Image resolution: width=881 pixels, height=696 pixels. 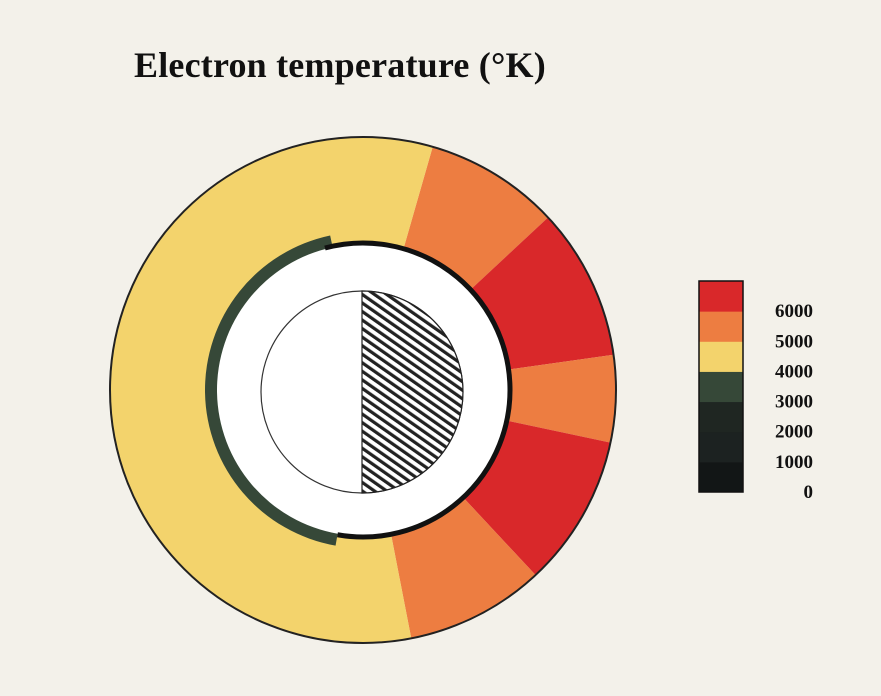 I want to click on planet, so click(x=362, y=392).